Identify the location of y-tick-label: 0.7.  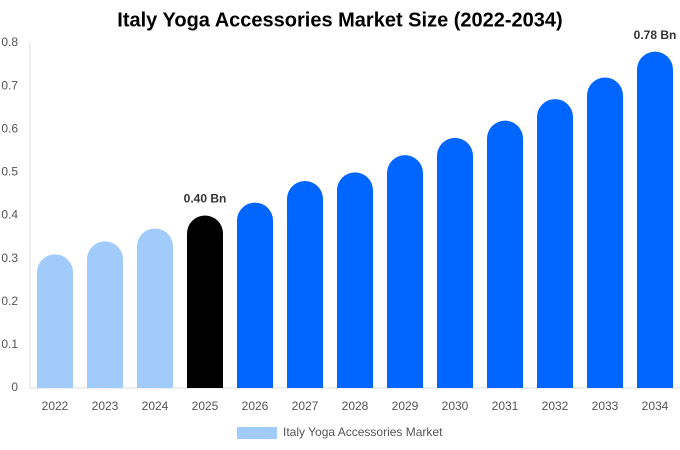
(9, 85).